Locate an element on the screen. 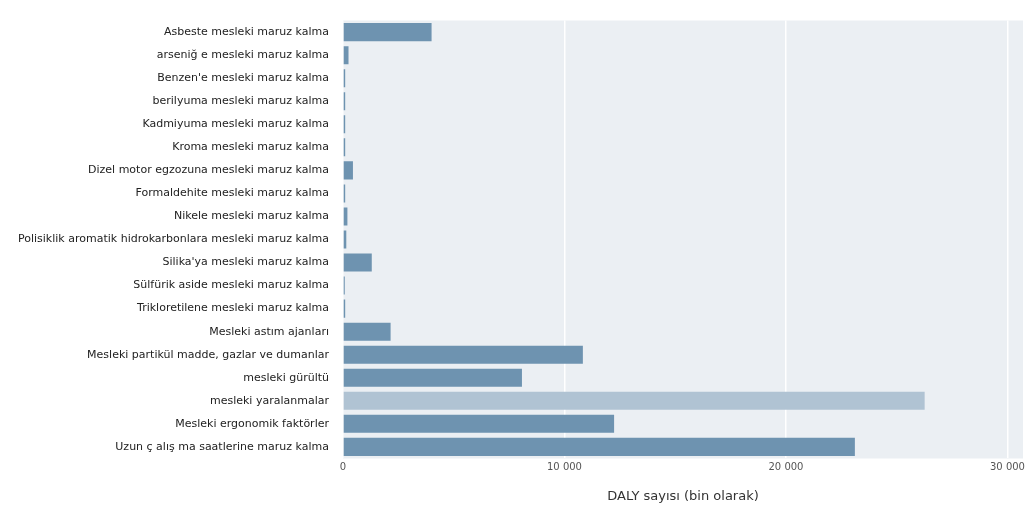 This screenshot has width=1033, height=512. y-tick-label: Uzun ç alış ma saatlerine maruz kalma is located at coordinates (222, 446).